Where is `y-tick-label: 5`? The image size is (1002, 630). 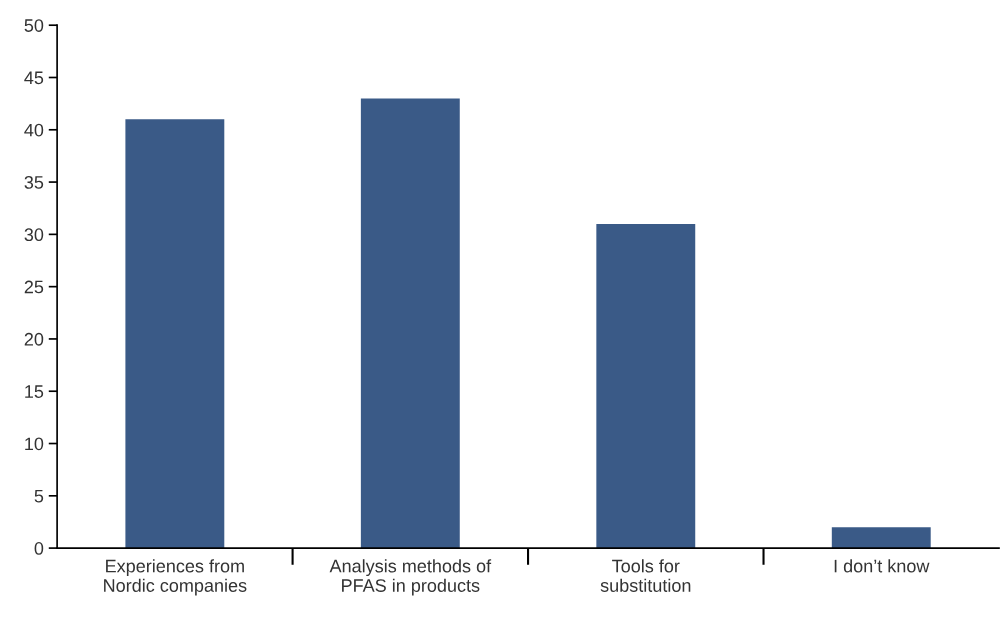 y-tick-label: 5 is located at coordinates (39, 496).